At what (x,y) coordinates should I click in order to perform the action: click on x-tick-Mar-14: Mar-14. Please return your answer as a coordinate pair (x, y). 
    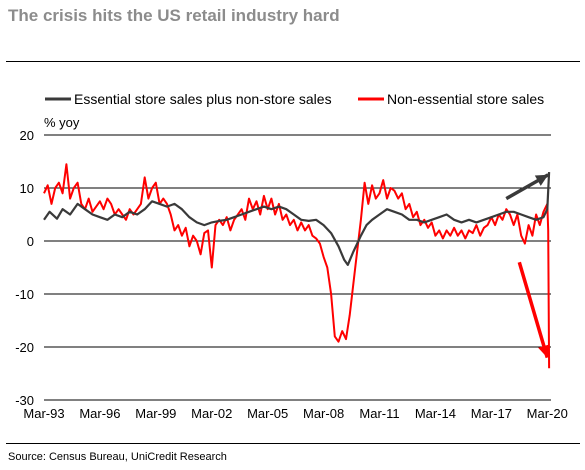
    Looking at the image, I should click on (435, 413).